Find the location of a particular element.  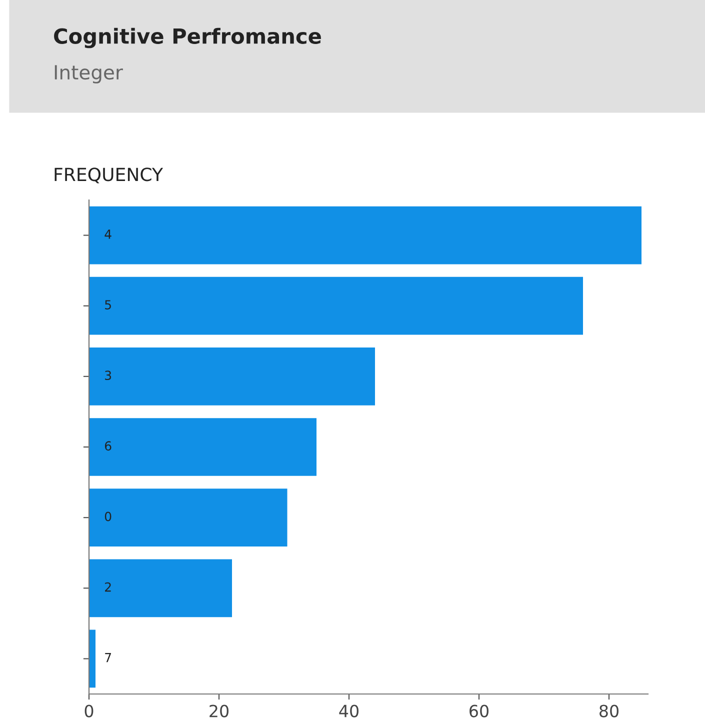

y-tick-label: 2 is located at coordinates (108, 587).